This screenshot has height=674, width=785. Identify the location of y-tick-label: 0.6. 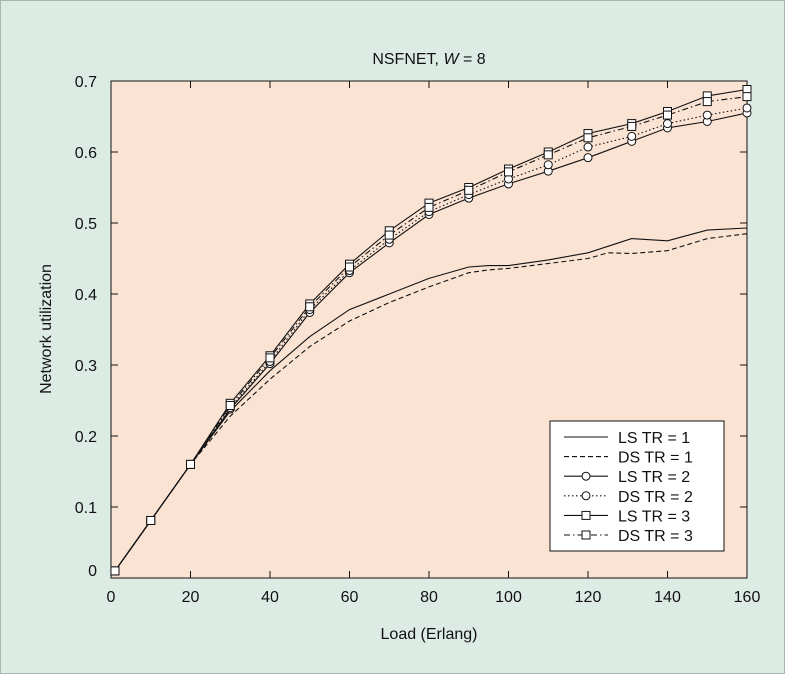
(86, 153).